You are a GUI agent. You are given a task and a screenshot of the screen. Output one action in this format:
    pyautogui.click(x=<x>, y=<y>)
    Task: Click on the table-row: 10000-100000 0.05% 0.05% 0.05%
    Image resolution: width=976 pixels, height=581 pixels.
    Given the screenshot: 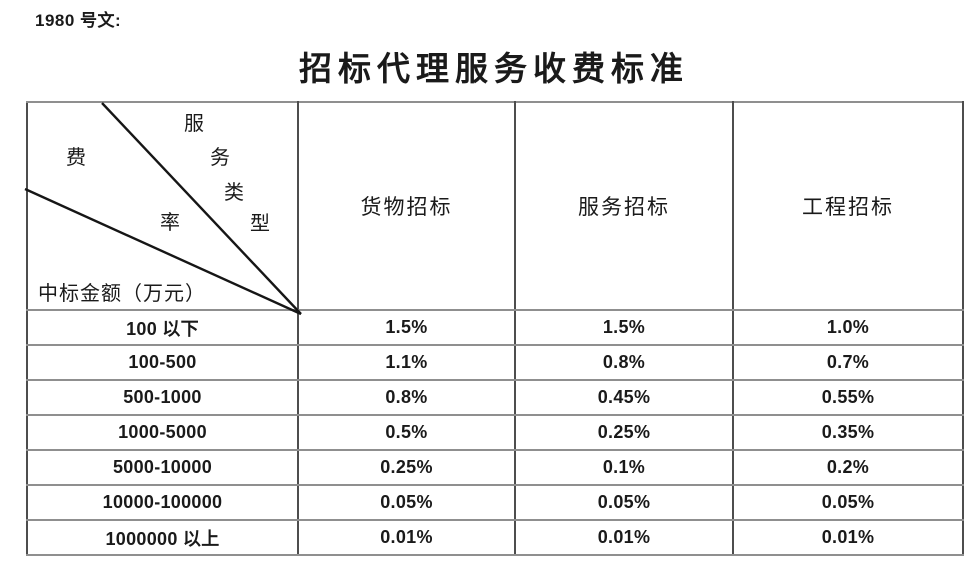 What is the action you would take?
    pyautogui.click(x=495, y=502)
    